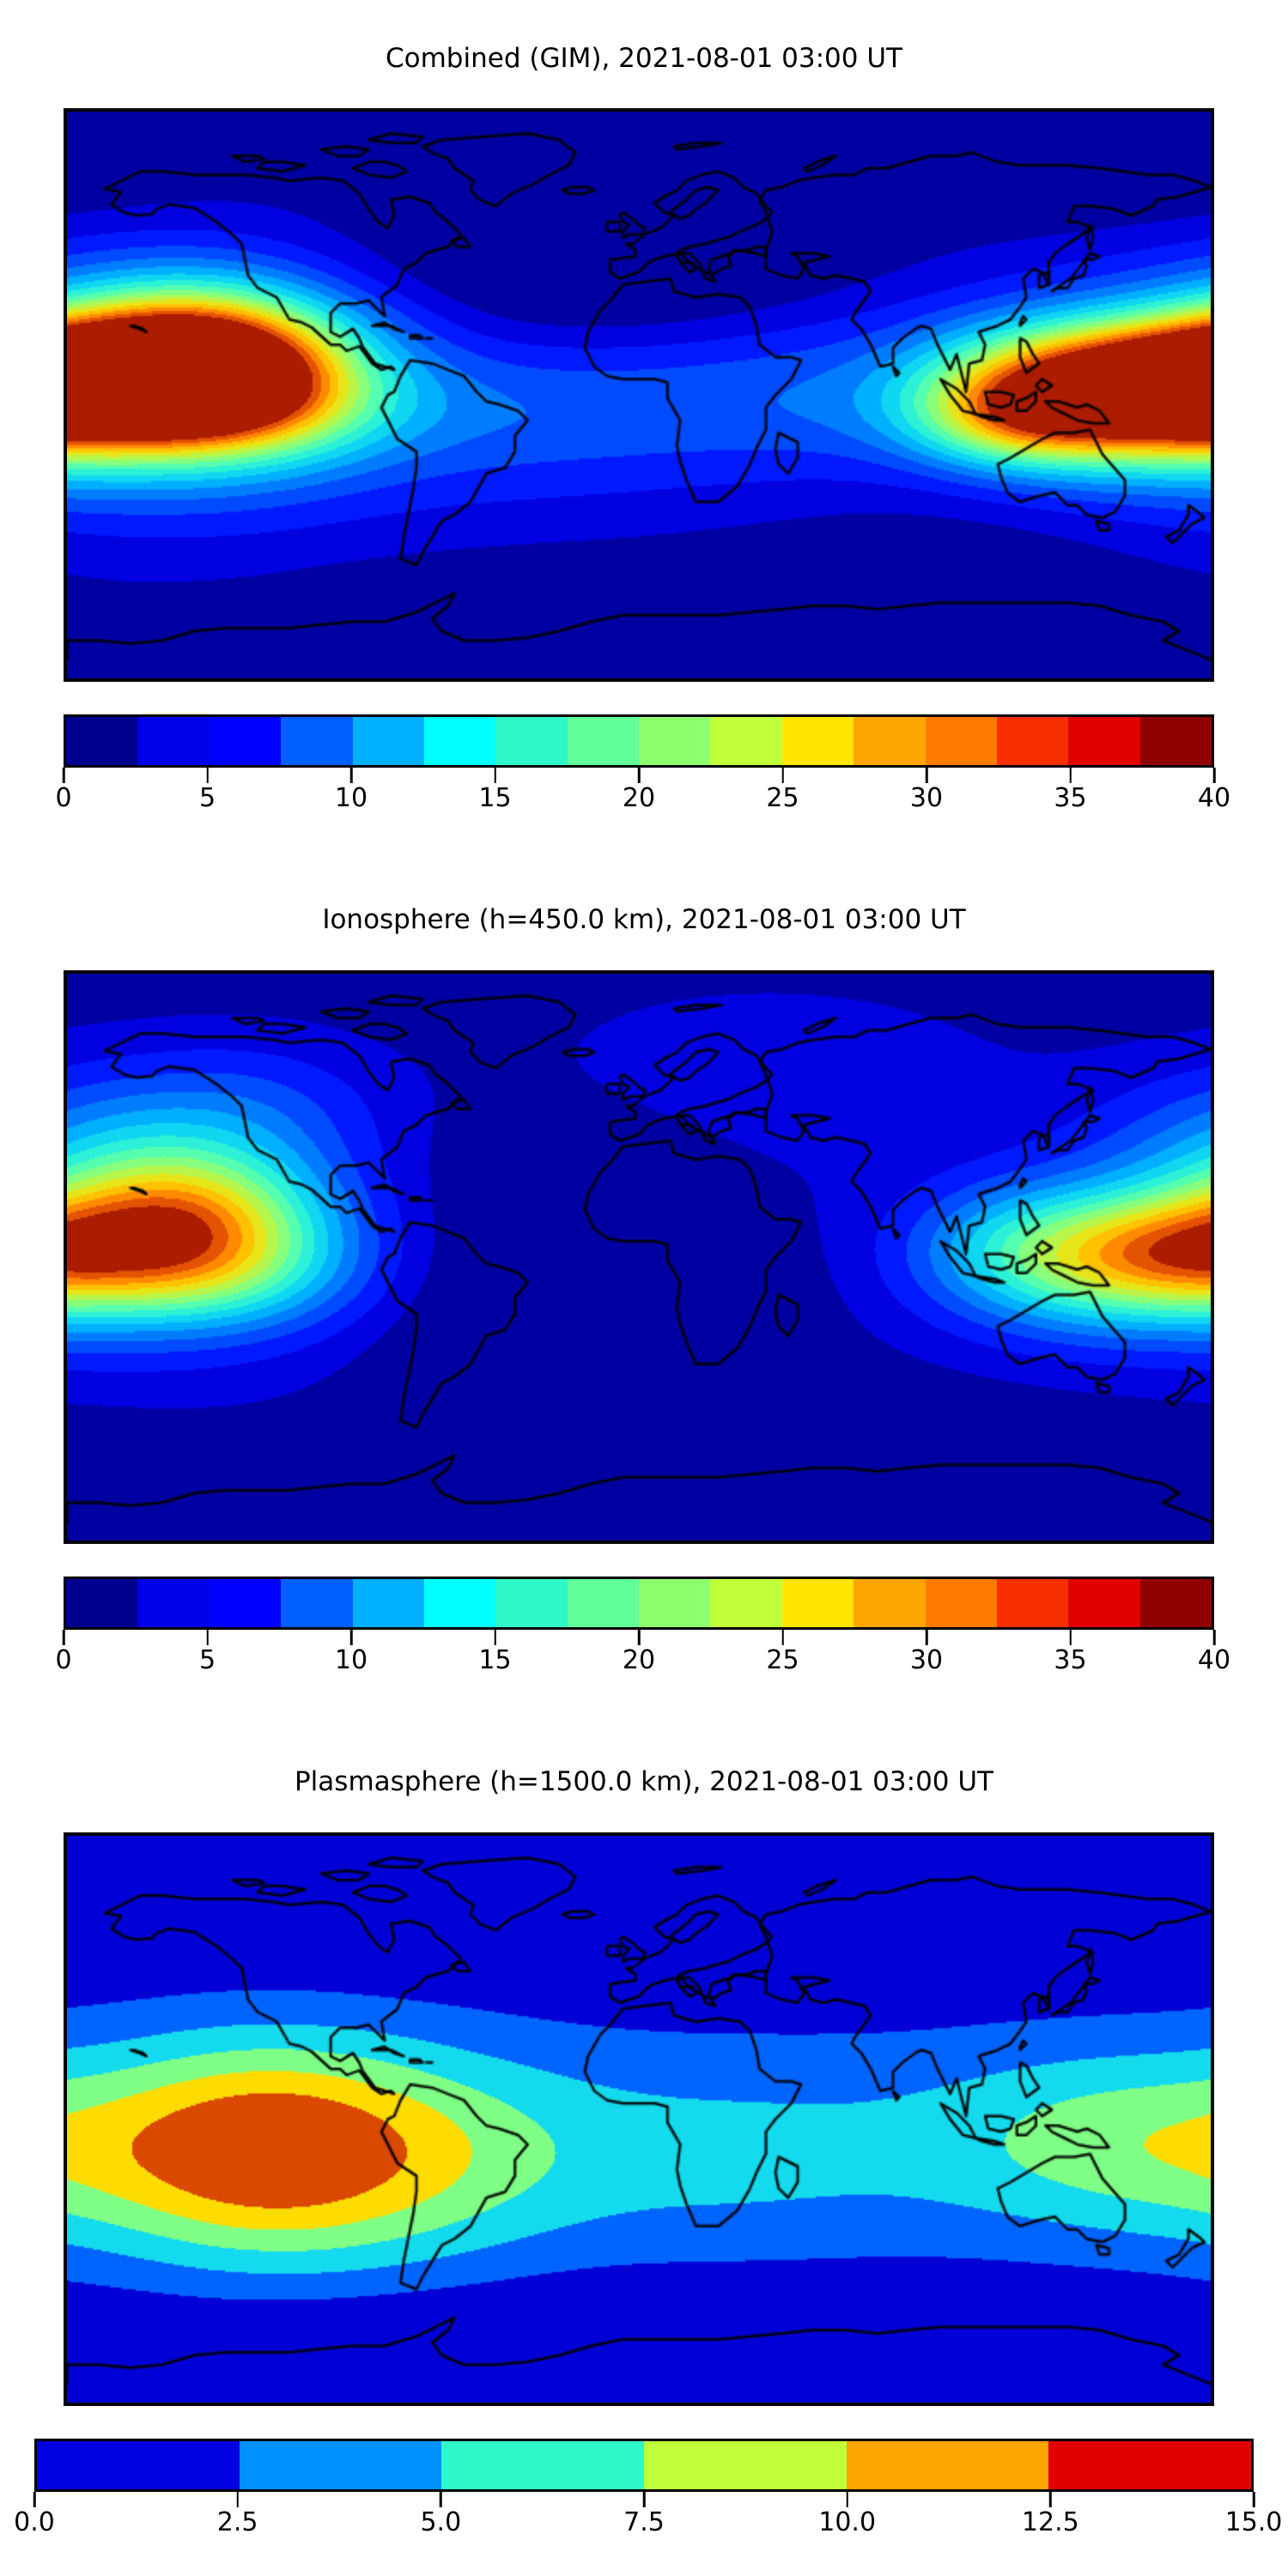 This screenshot has width=1288, height=2576. I want to click on colorbar-strip-combined, so click(639, 741).